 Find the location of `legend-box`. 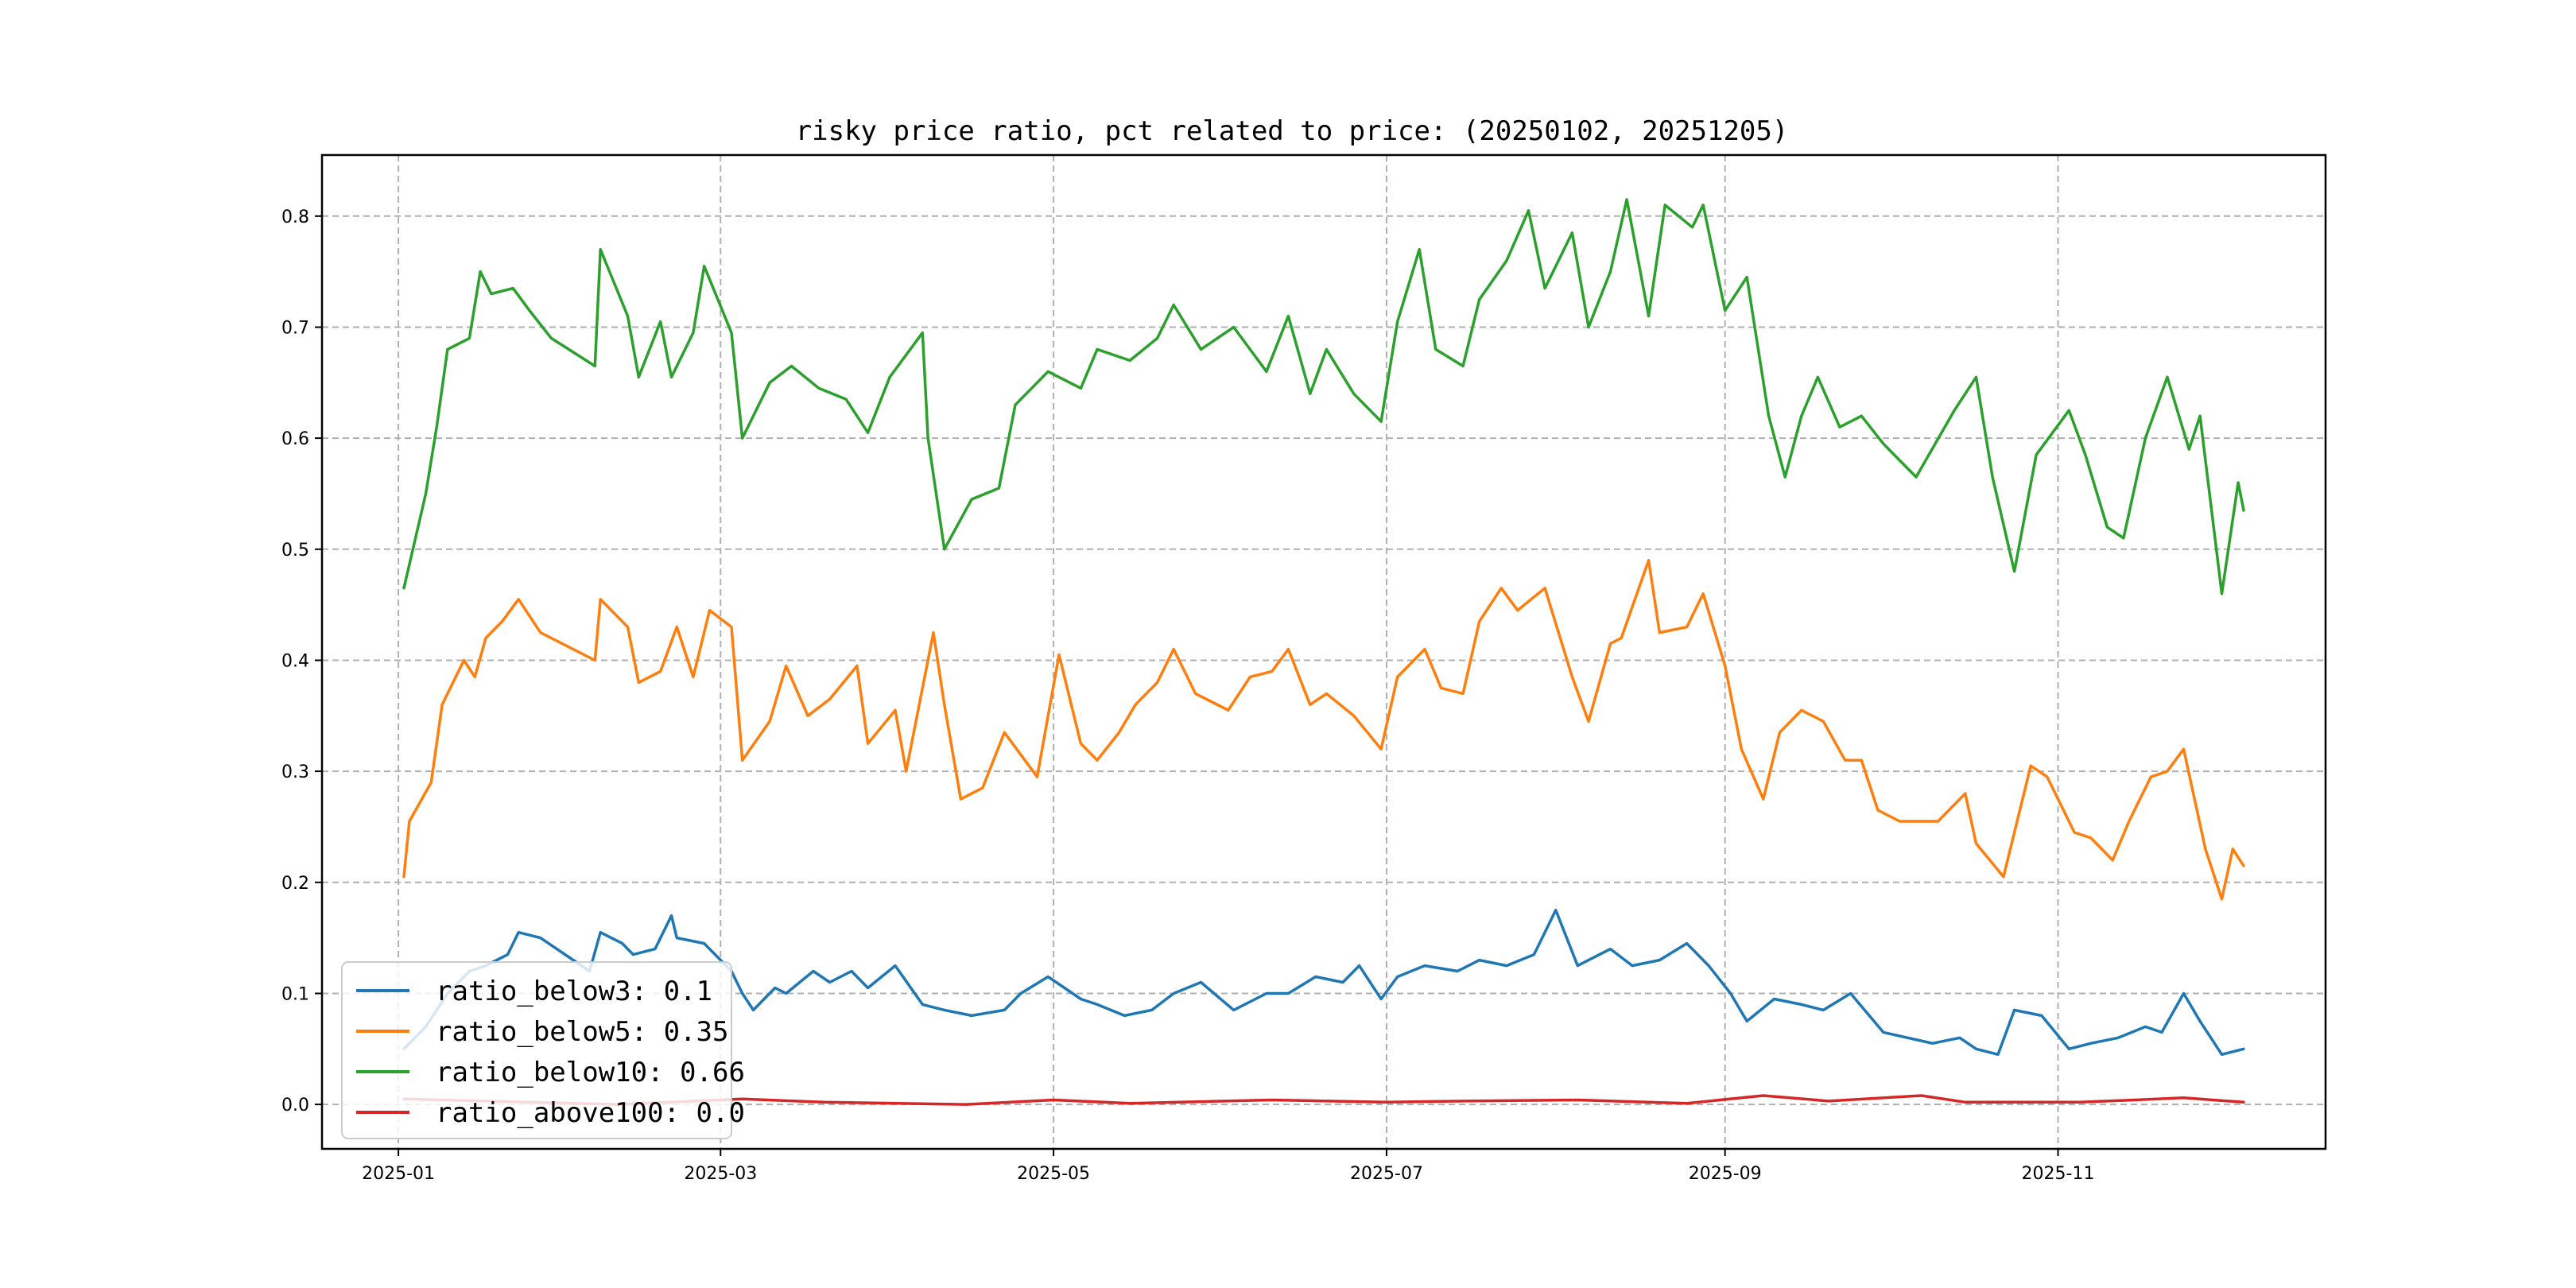

legend-box is located at coordinates (537, 1050).